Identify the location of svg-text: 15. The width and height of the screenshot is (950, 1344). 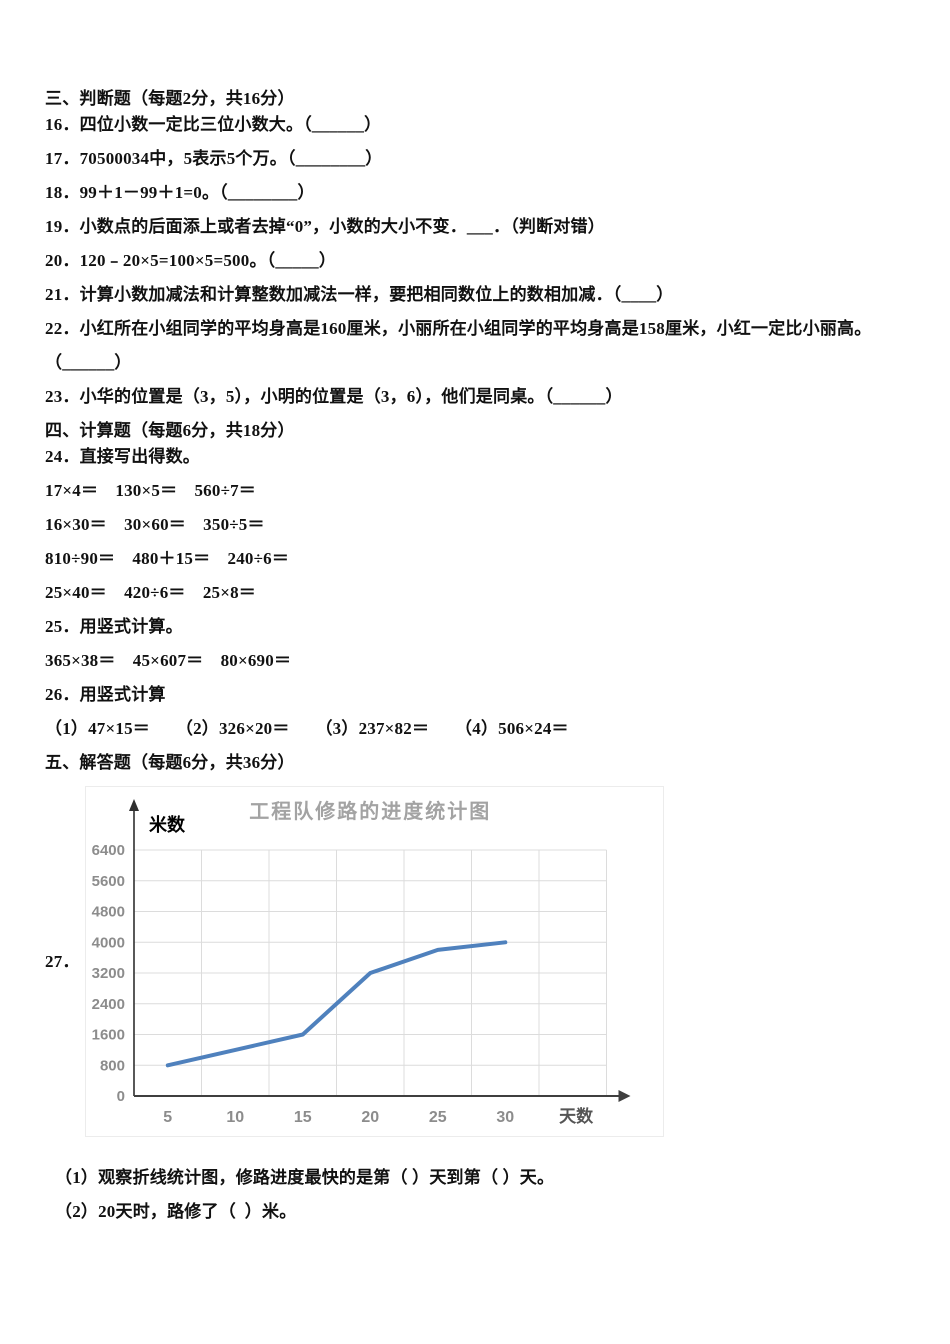
(303, 1117).